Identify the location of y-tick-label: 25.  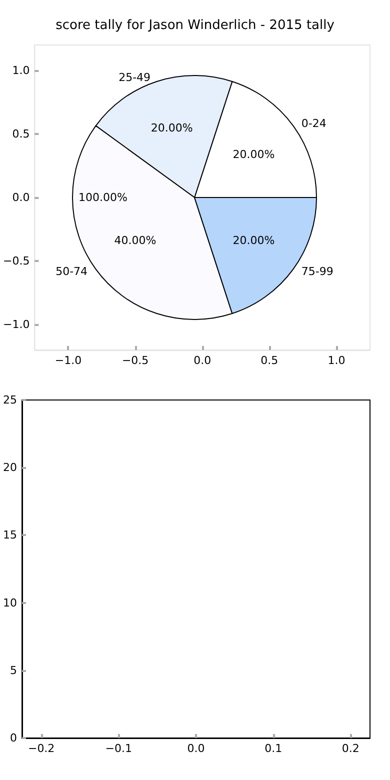
(9, 400).